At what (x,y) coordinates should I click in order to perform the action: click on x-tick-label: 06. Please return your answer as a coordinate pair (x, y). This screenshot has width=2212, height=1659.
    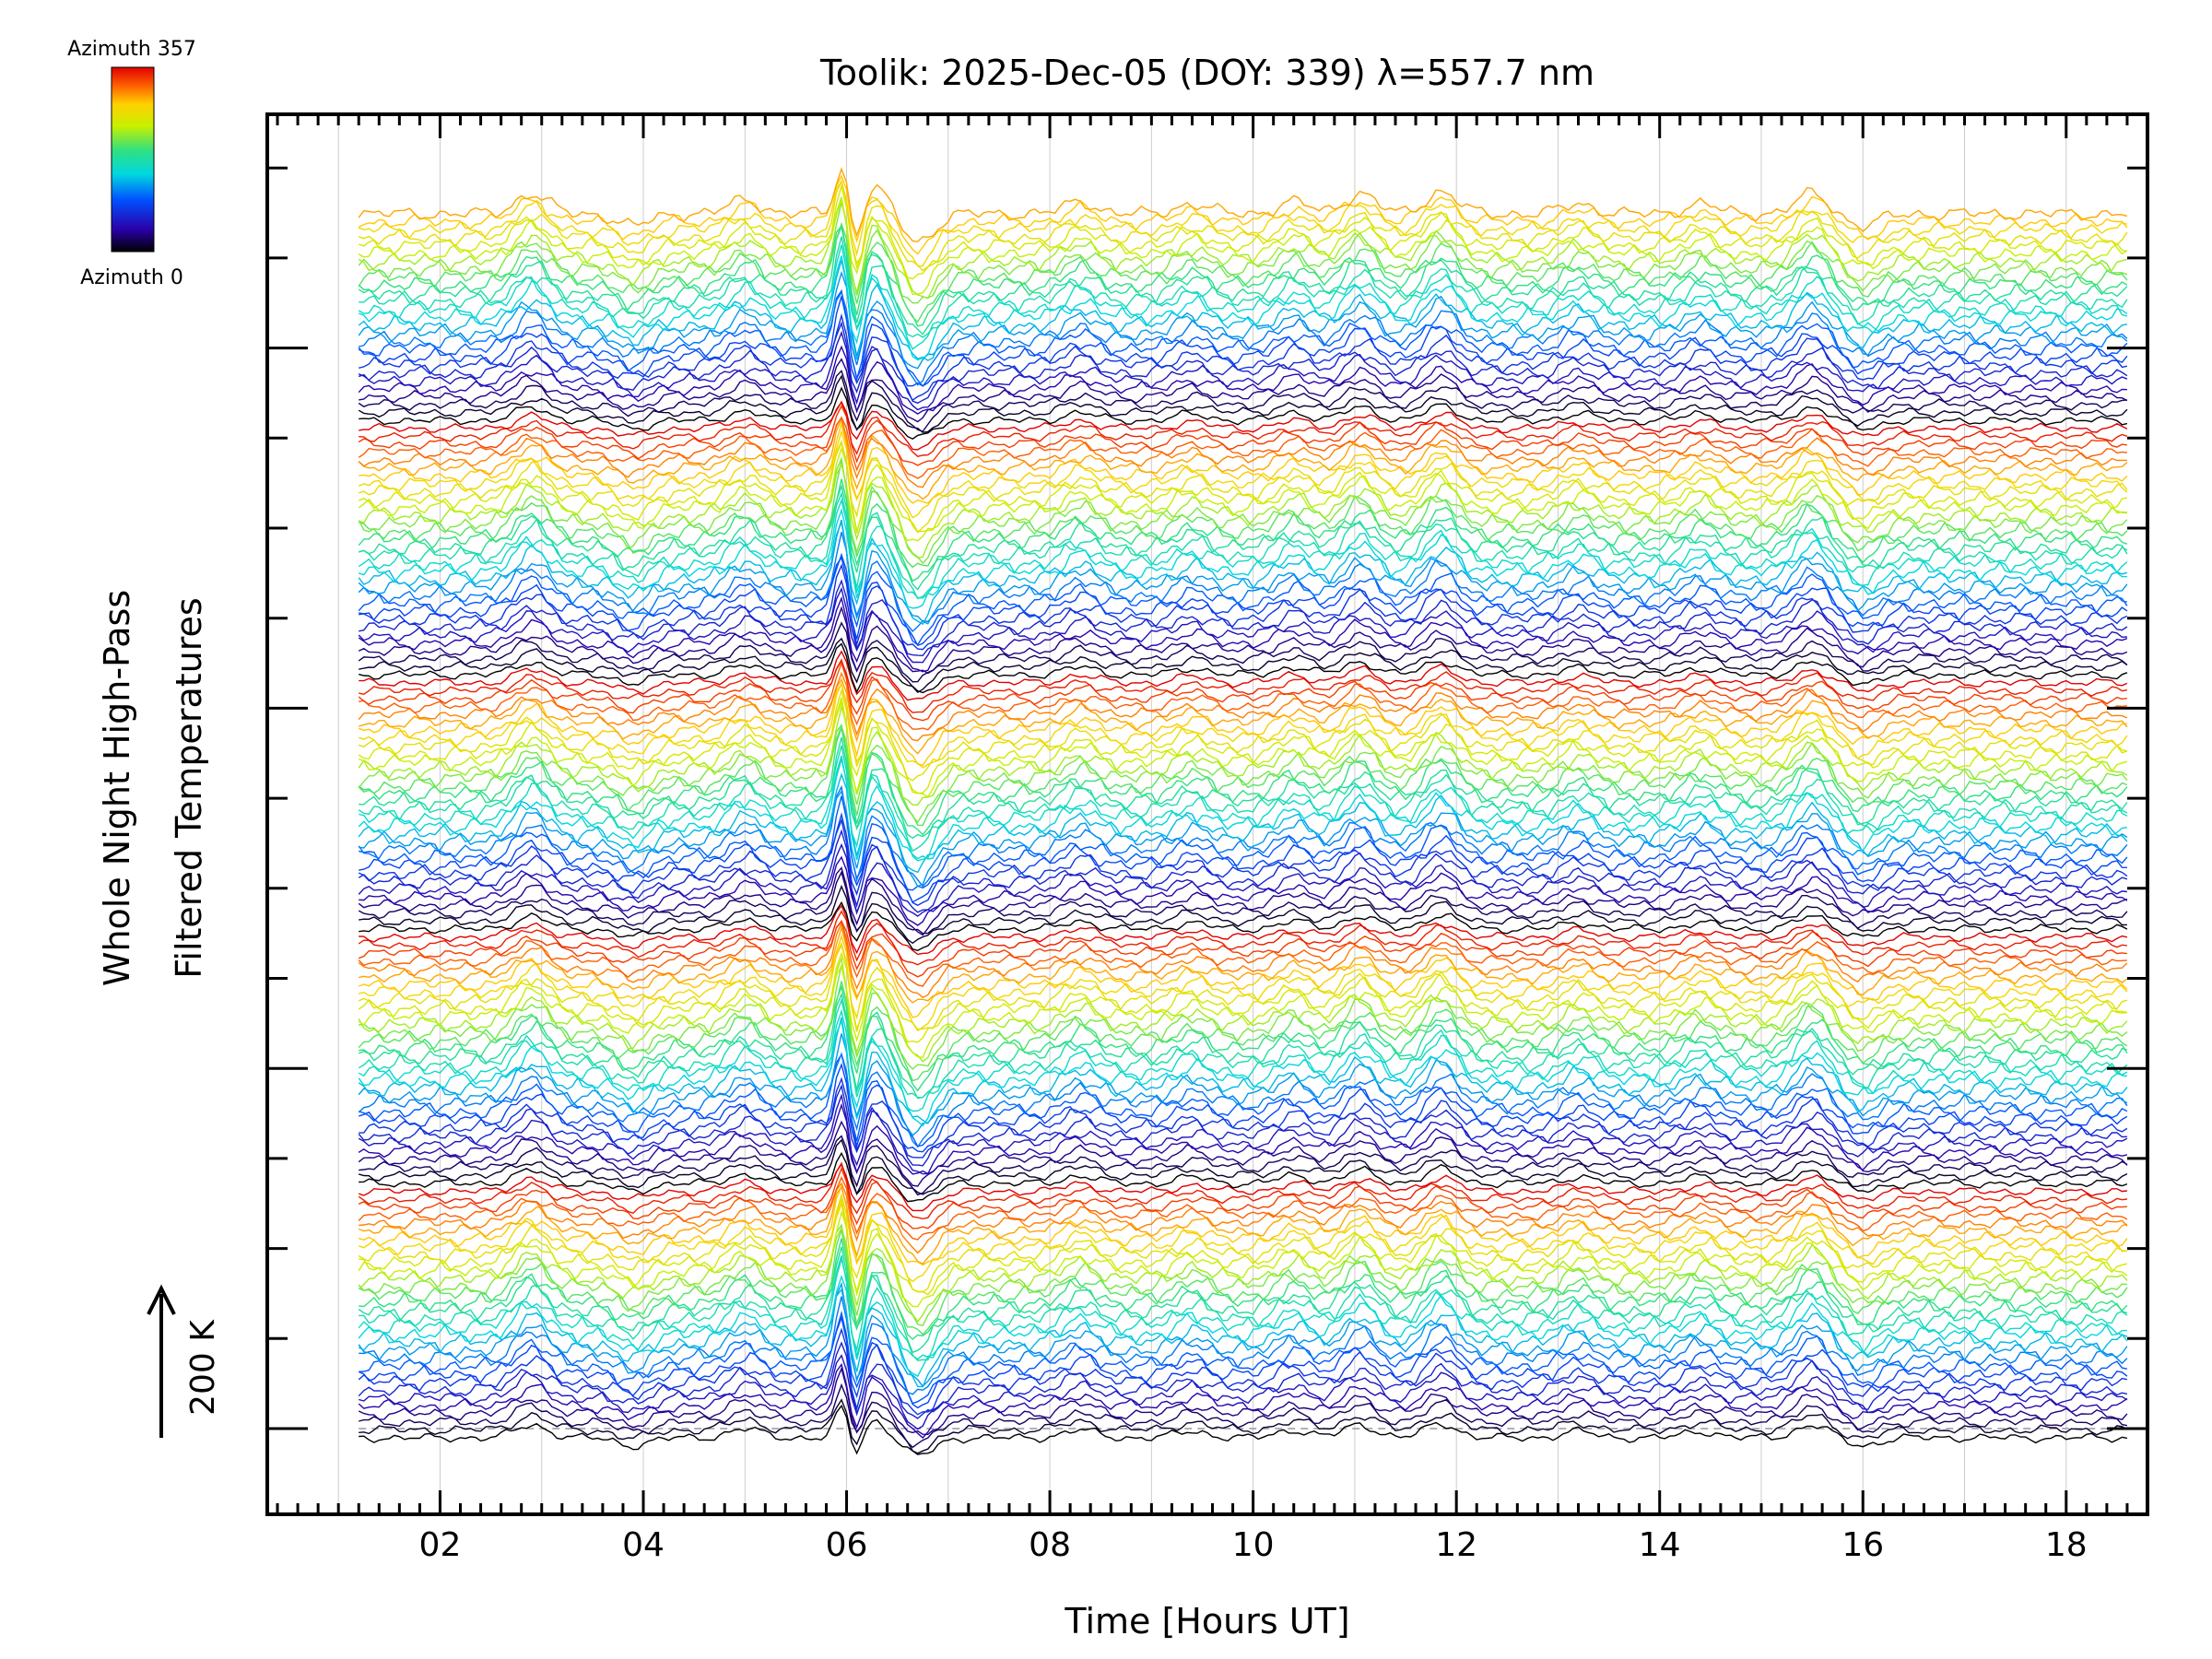
    Looking at the image, I should click on (847, 1545).